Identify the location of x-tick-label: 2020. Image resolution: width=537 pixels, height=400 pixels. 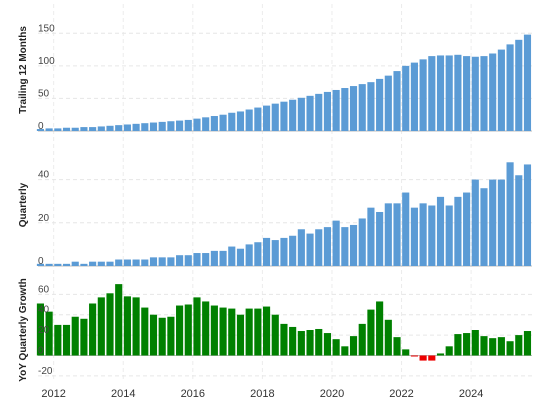
(332, 394).